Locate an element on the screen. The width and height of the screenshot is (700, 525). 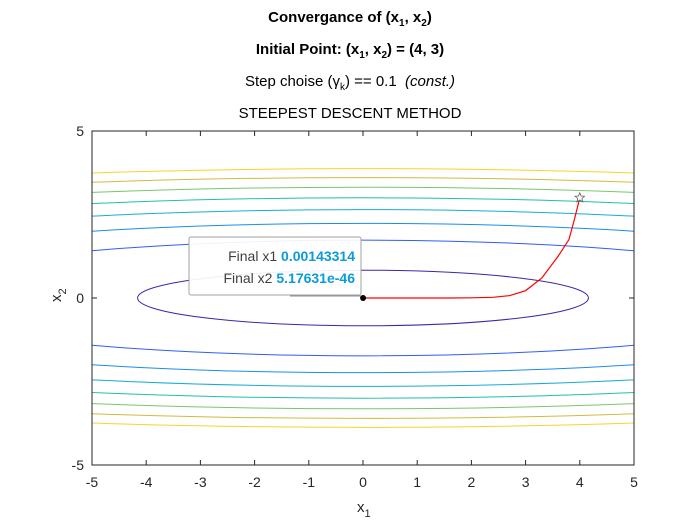
chart-title-line-2: Initial Point: (x1, x2) = (4, 3) is located at coordinates (350, 51).